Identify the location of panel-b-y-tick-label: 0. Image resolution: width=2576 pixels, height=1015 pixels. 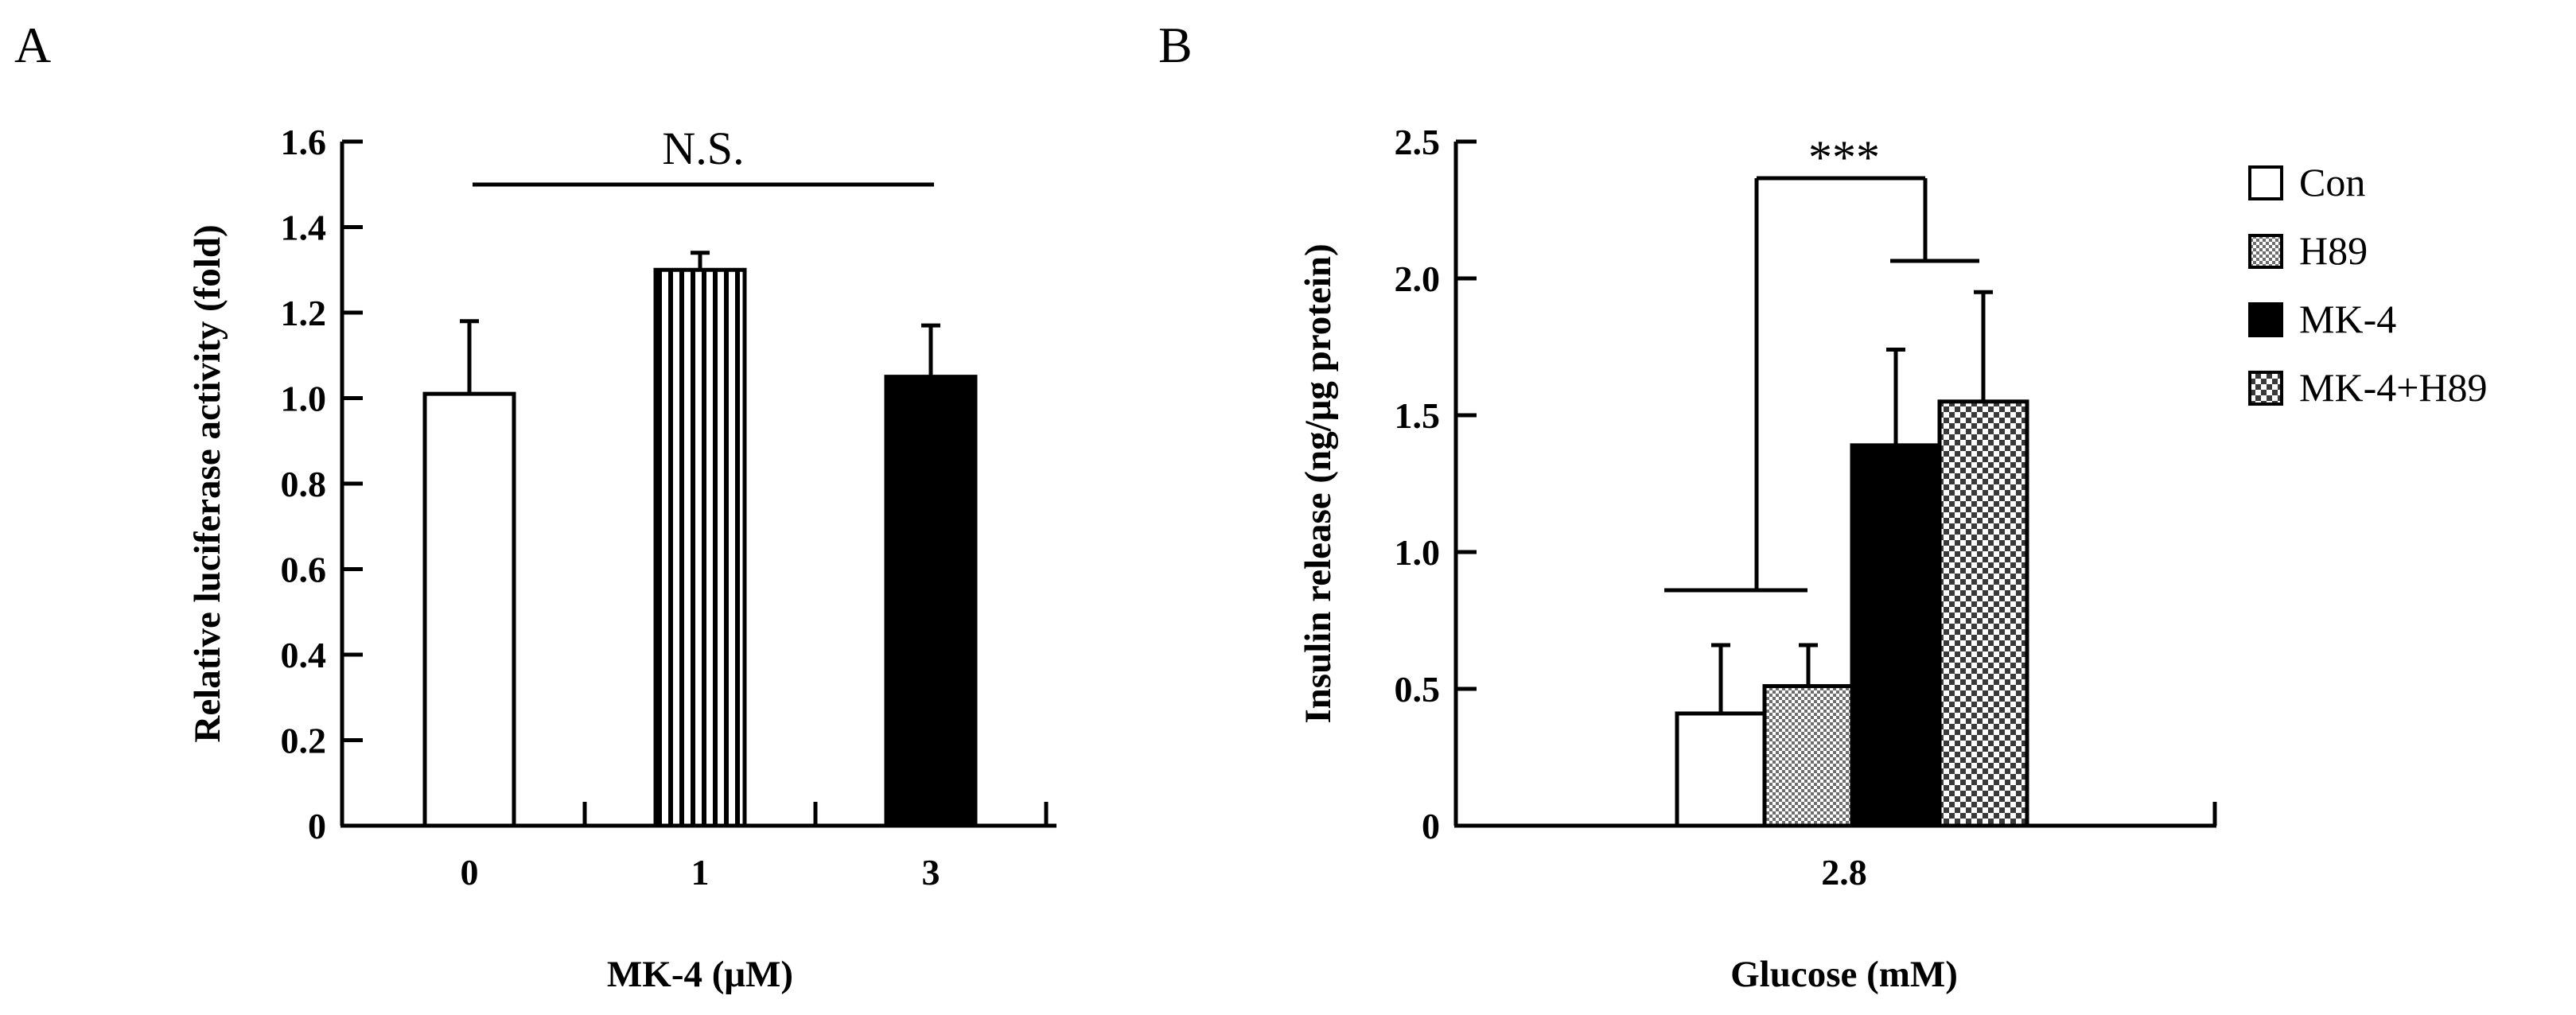
(1431, 826).